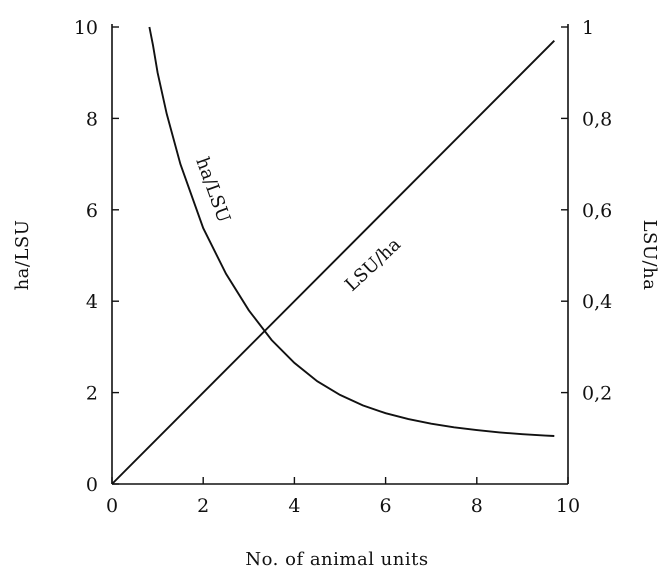 The width and height of the screenshot is (664, 573). What do you see at coordinates (92, 211) in the screenshot?
I see `y-left-tick-label: 6` at bounding box center [92, 211].